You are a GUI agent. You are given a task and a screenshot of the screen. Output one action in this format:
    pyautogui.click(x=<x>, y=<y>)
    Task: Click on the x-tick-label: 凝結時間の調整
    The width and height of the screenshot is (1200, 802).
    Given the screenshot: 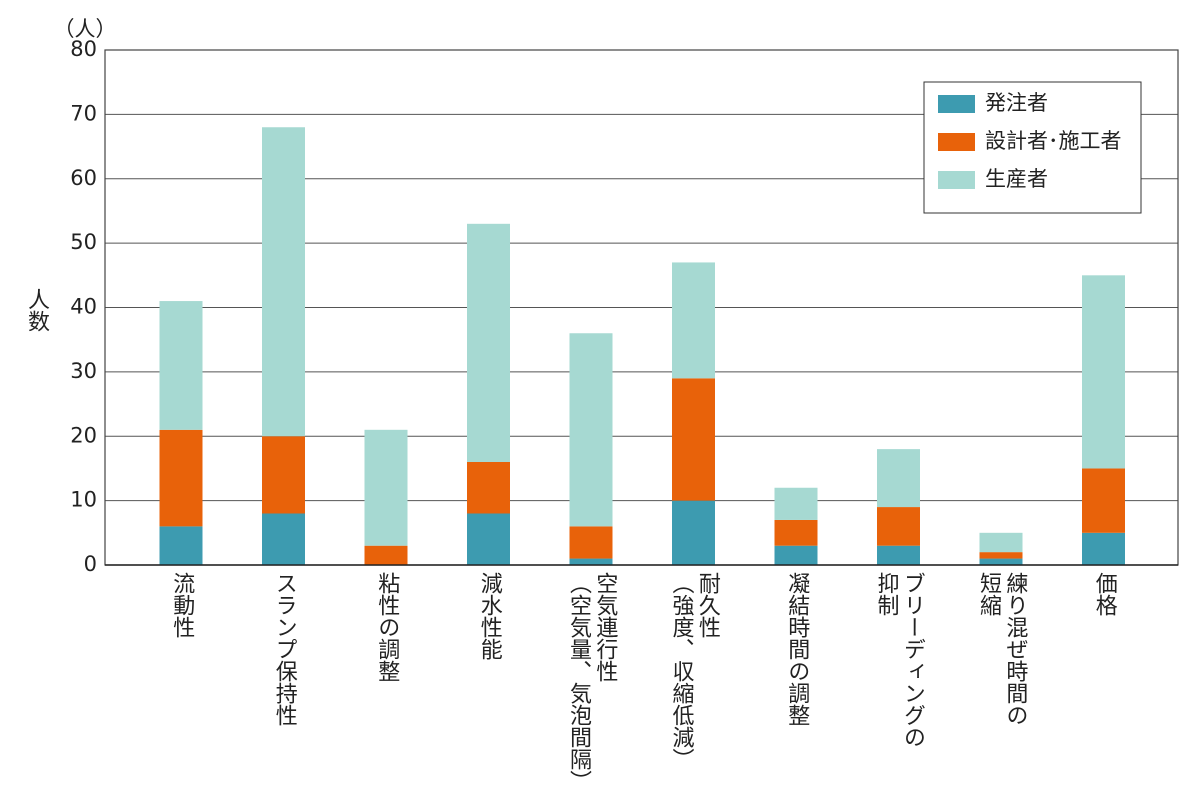 What is the action you would take?
    pyautogui.click(x=797, y=649)
    